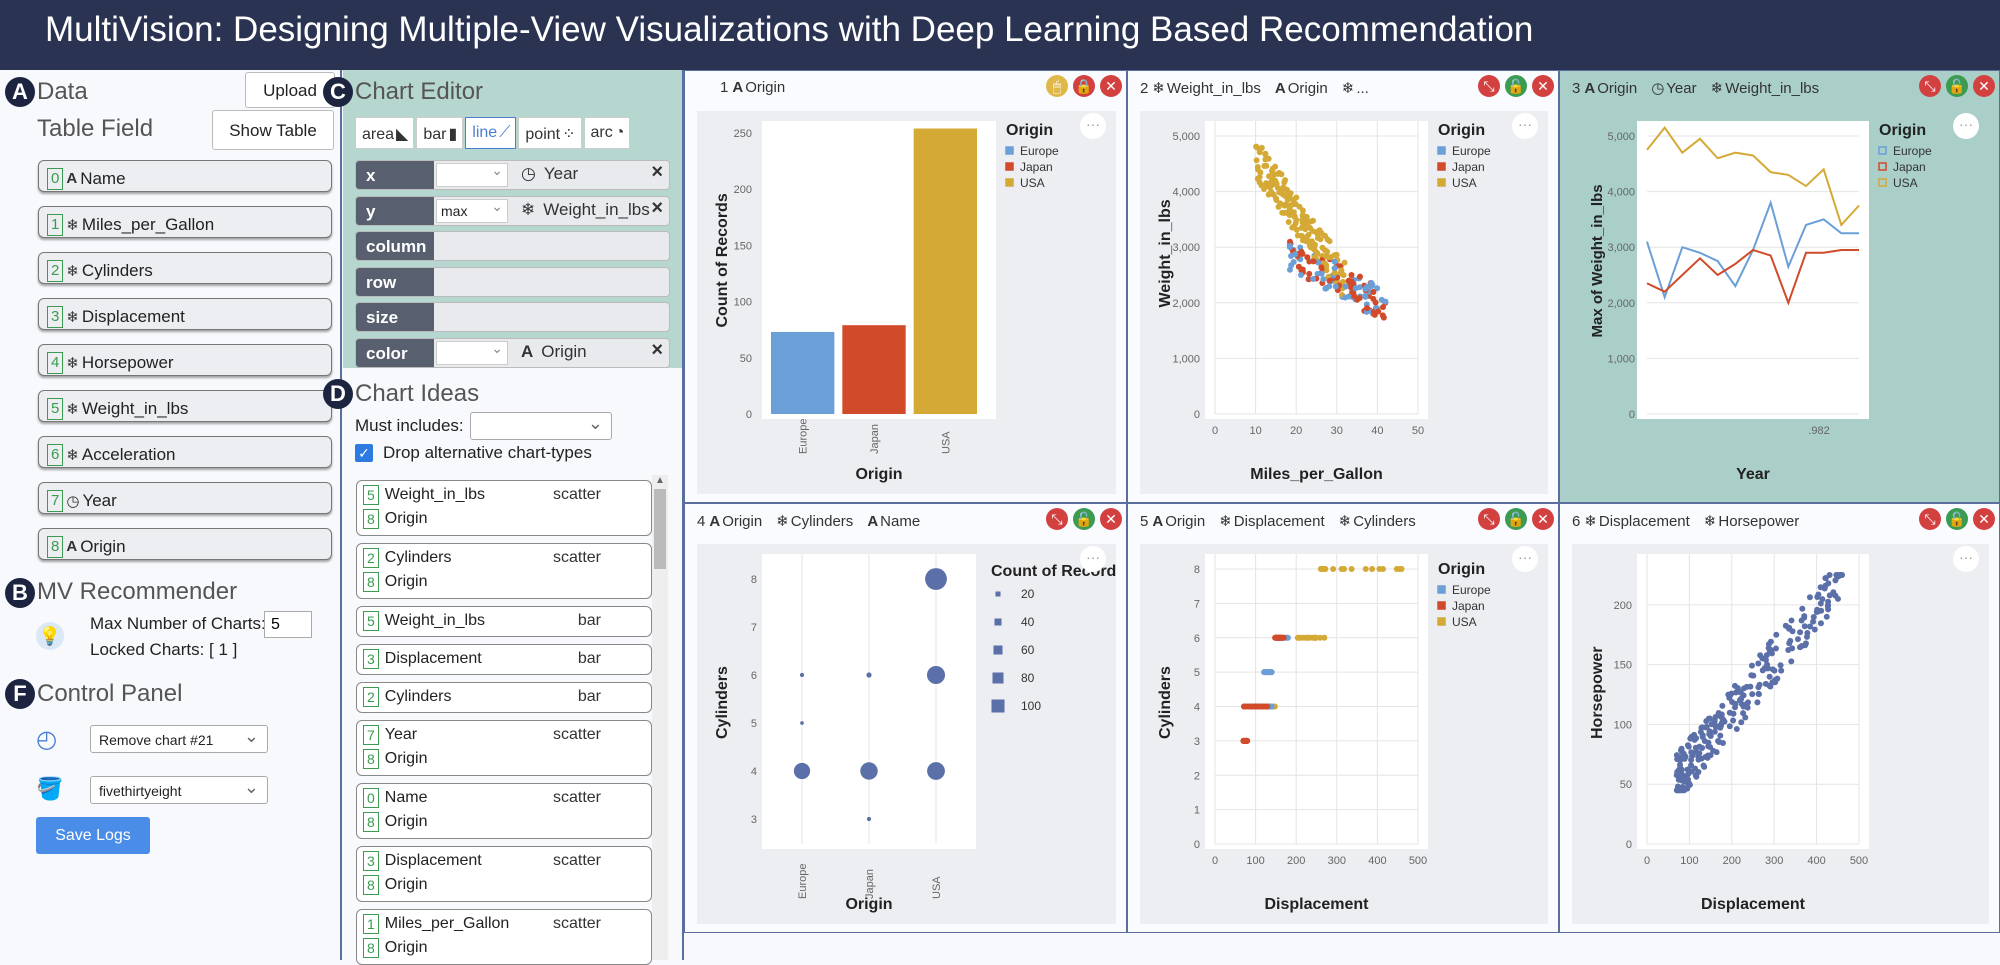 Image resolution: width=2000 pixels, height=965 pixels. Describe the element at coordinates (1057, 86) in the screenshot. I see `mouse-icon: 🖱` at that location.